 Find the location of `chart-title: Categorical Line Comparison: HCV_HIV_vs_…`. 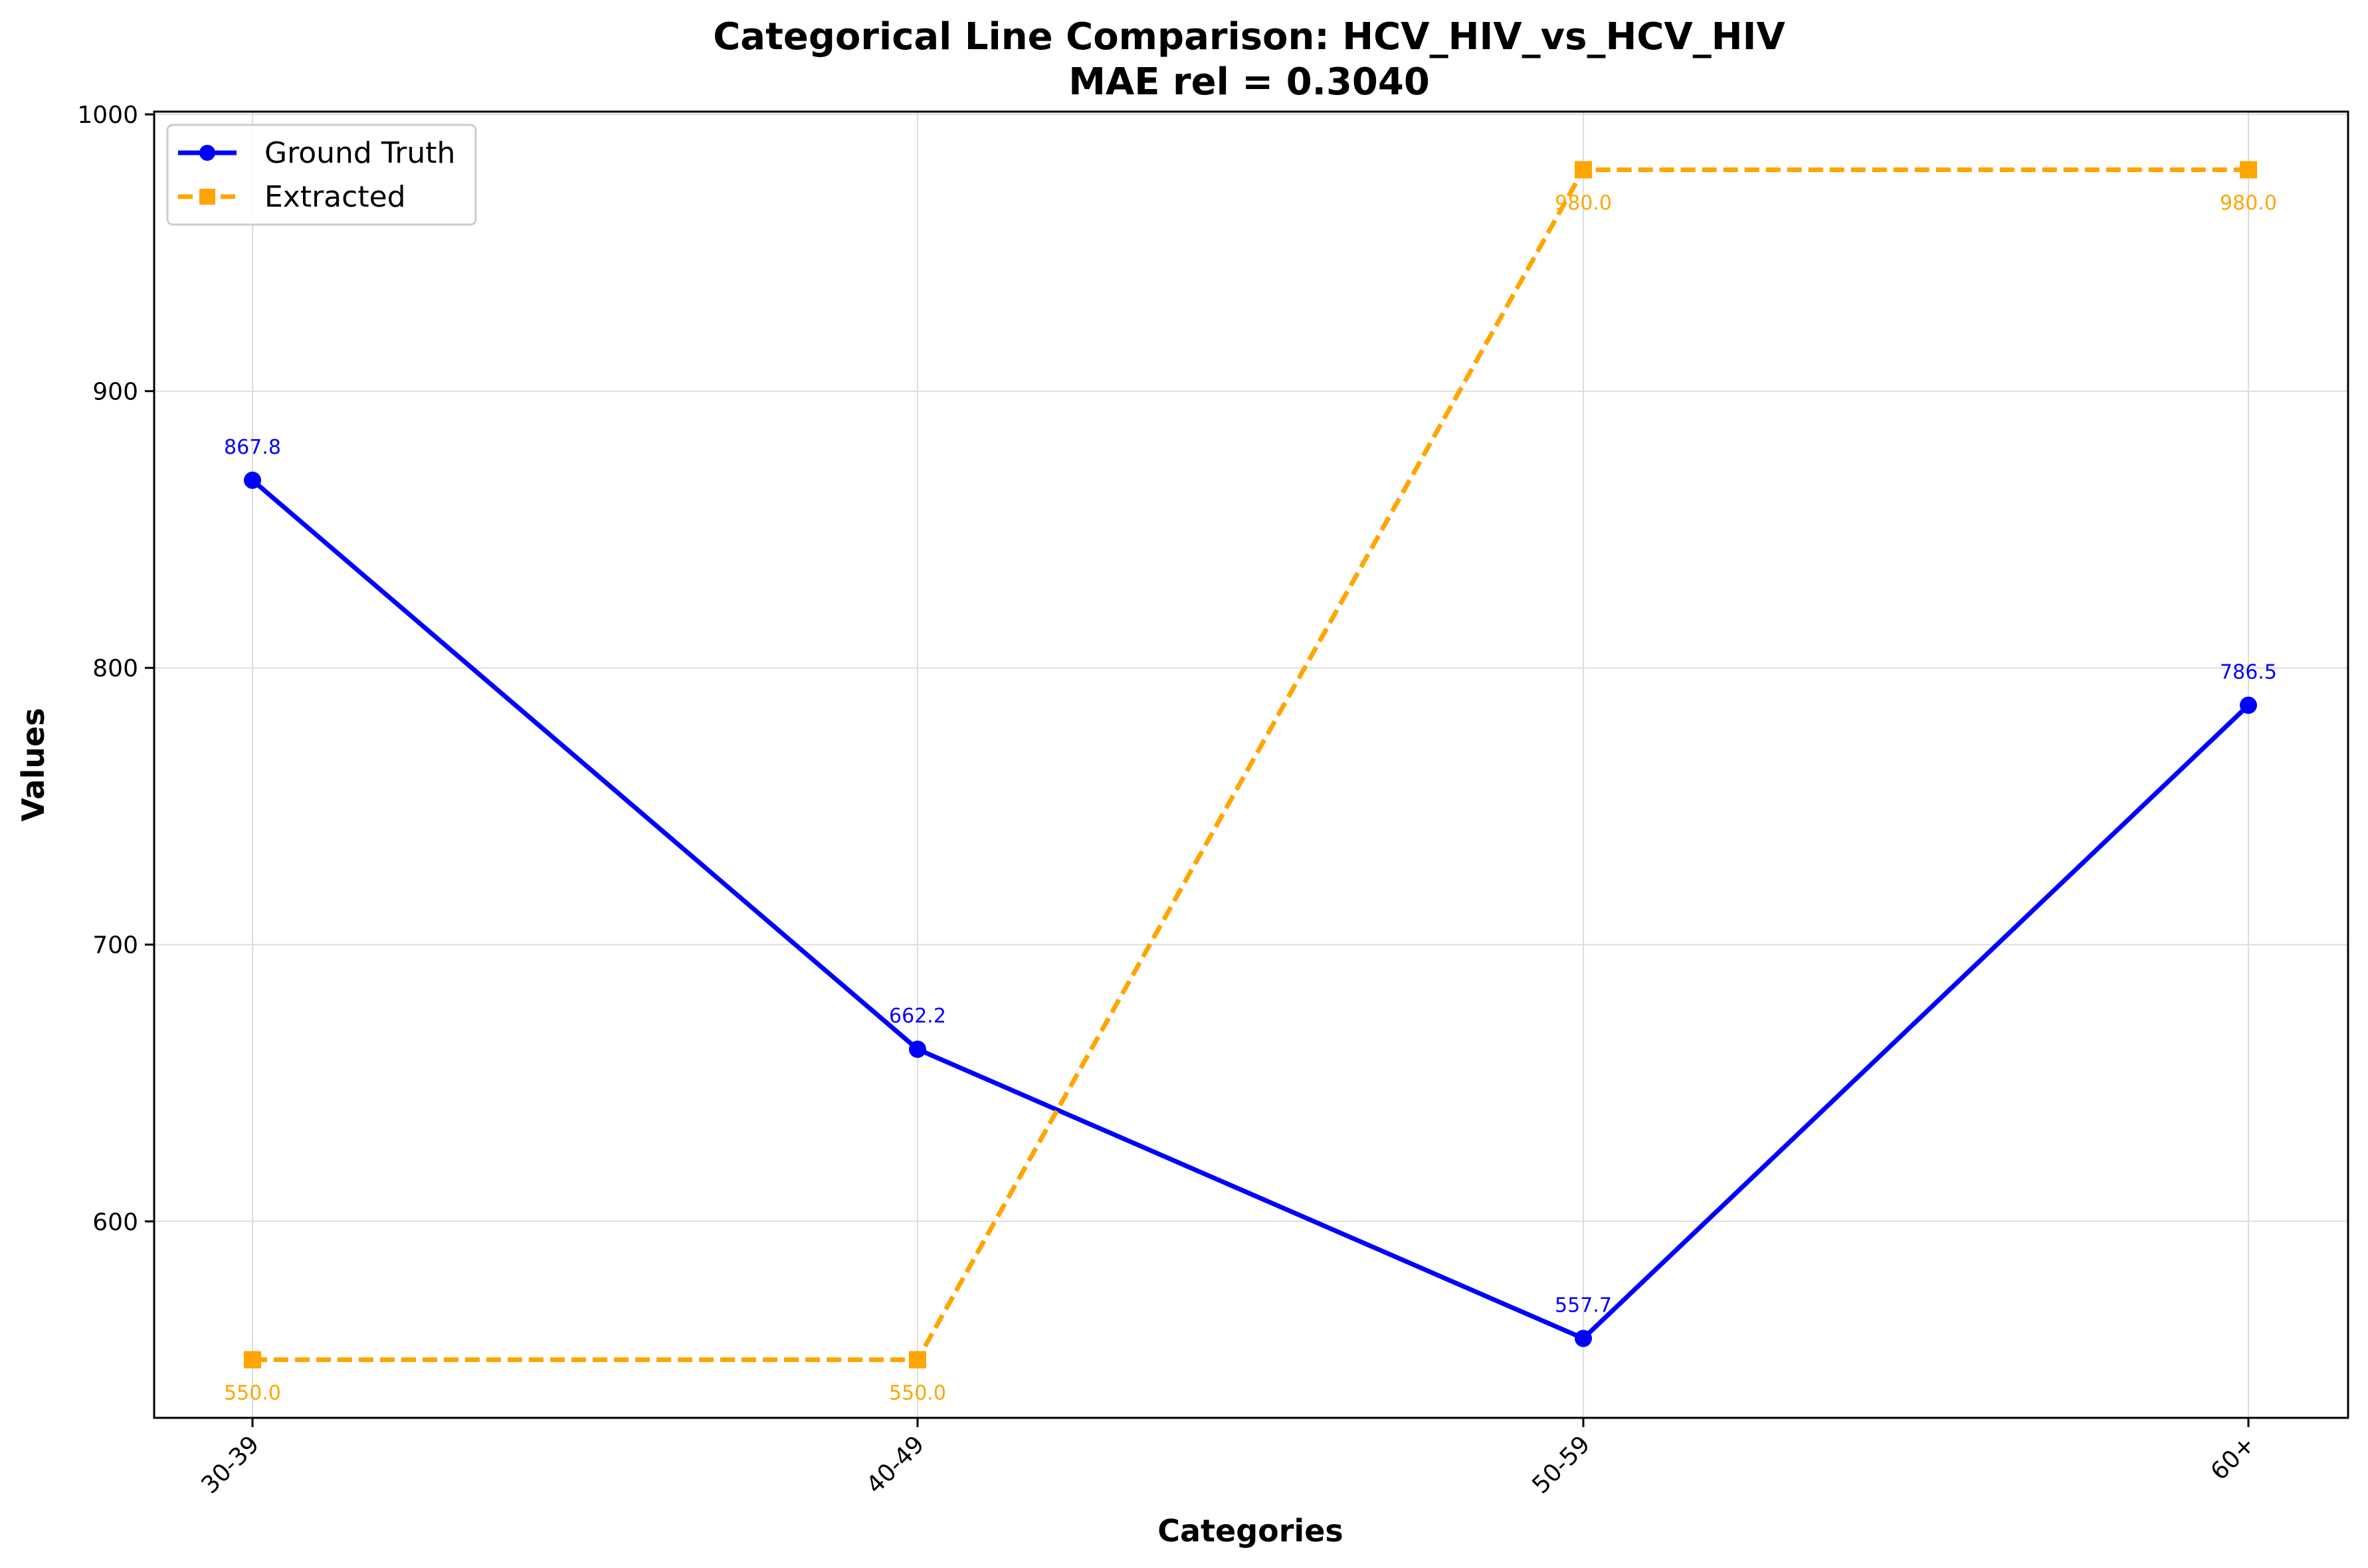

chart-title: Categorical Line Comparison: HCV_HIV_vs_… is located at coordinates (1249, 36).